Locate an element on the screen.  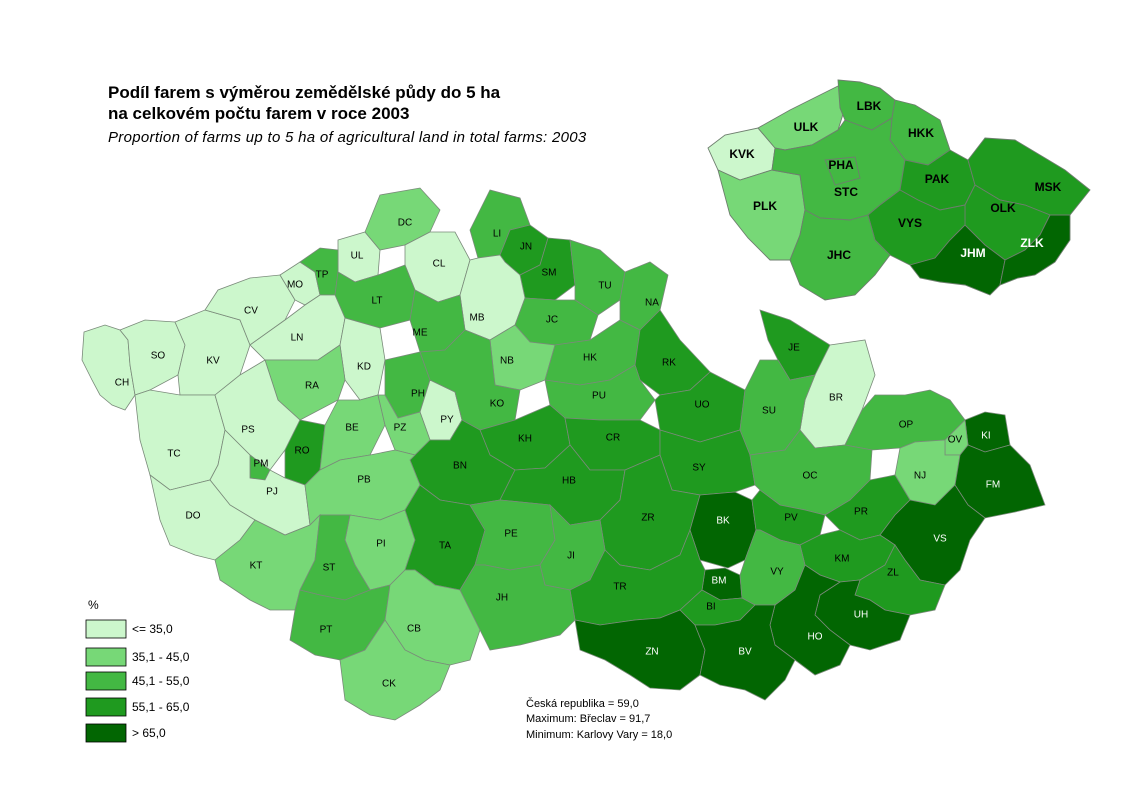
district-label-VY: VY is located at coordinates (777, 572).